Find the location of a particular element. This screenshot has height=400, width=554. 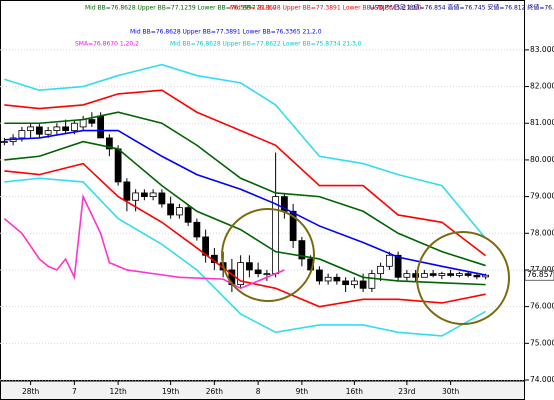

legend-entry: SMA=76.8670 1,20,2 is located at coordinates (107, 44).